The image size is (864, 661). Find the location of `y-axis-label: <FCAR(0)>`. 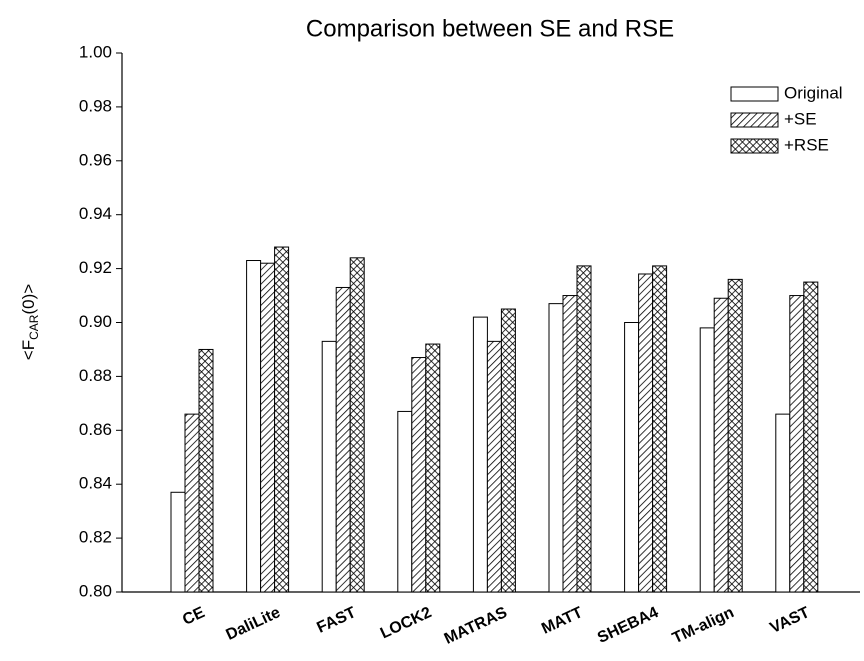

y-axis-label: <FCAR(0)> is located at coordinates (30, 322).